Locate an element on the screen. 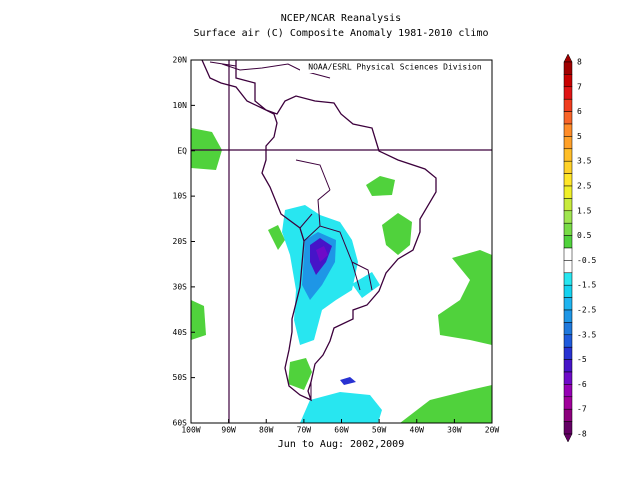 Image resolution: width=640 pixels, height=500 pixels. lon-label: 60W is located at coordinates (341, 430).